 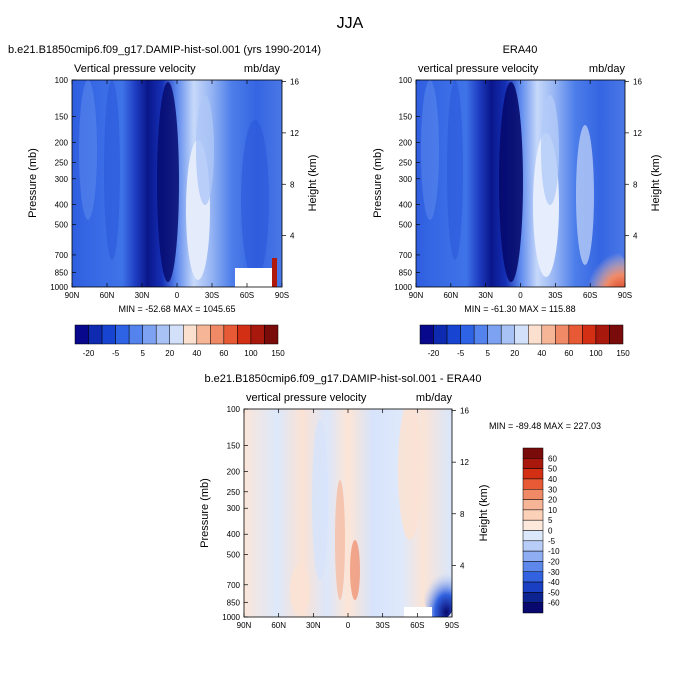 What do you see at coordinates (135, 69) in the screenshot?
I see `panel-model-variable: Vertical pressure velocity` at bounding box center [135, 69].